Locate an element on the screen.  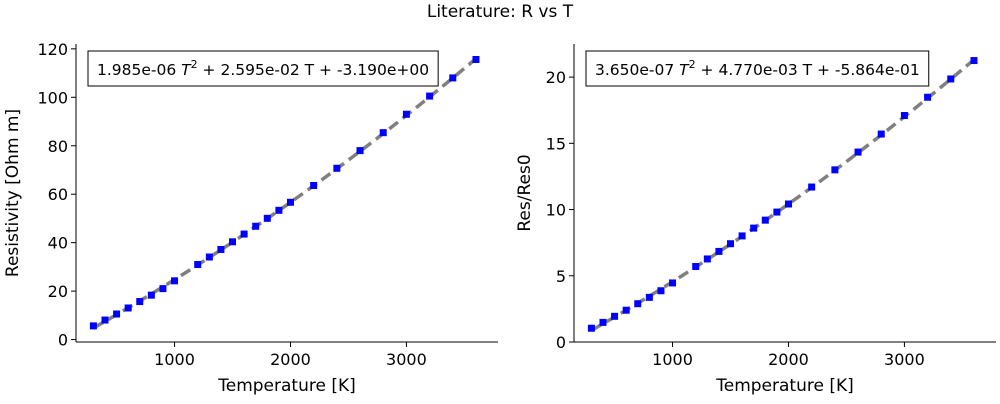
figure-title: Literature: R vs T is located at coordinates (500, 12).